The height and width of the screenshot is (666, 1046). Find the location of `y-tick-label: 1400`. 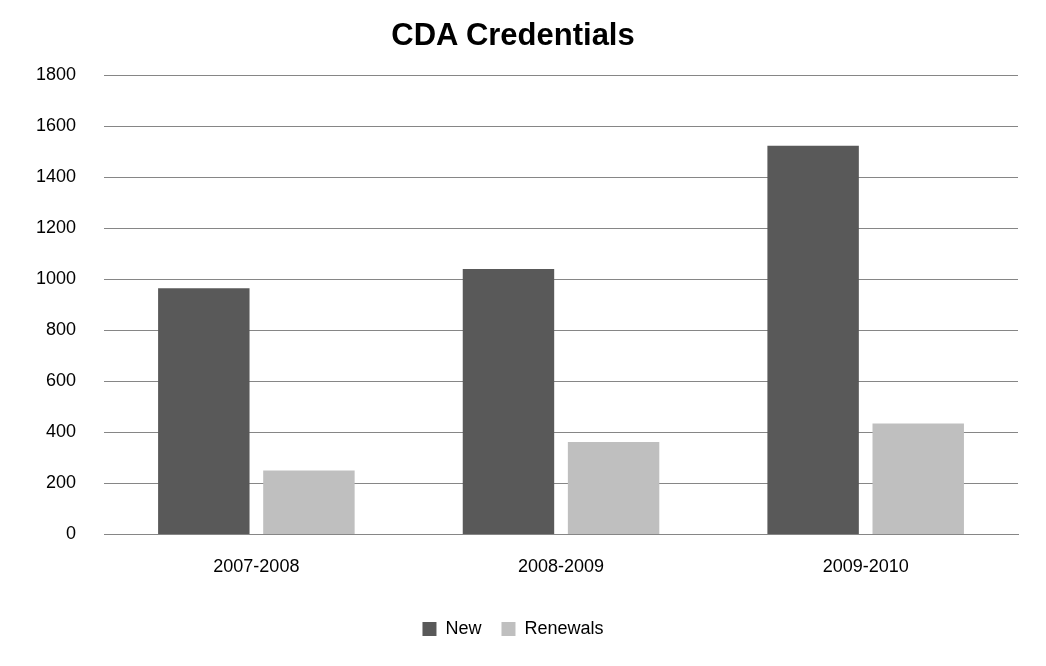

y-tick-label: 1400 is located at coordinates (56, 176).